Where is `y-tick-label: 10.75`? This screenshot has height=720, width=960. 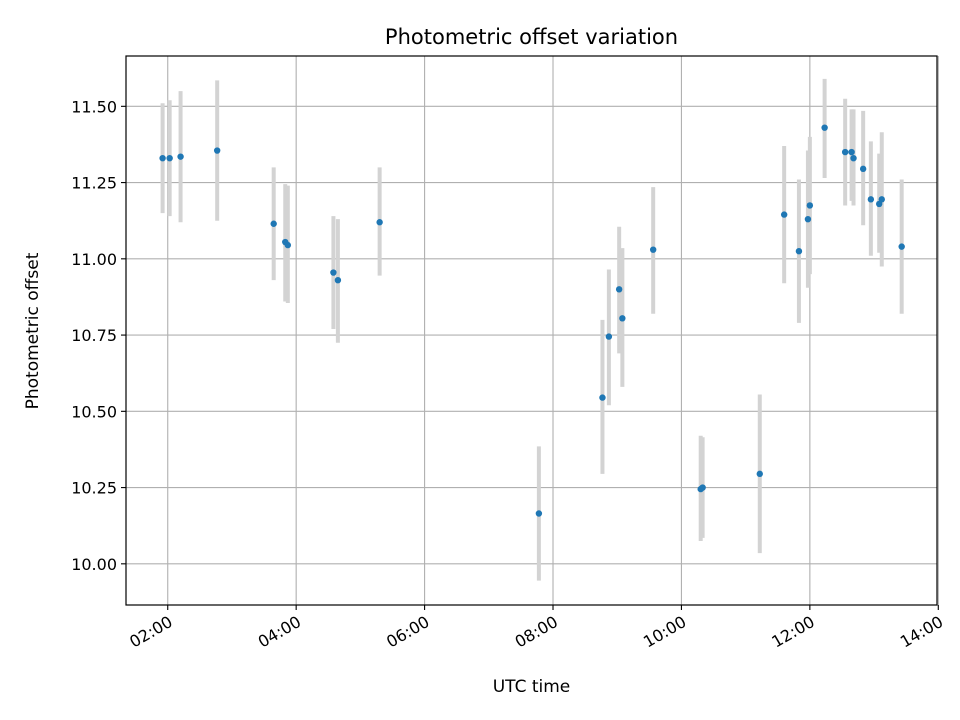 y-tick-label: 10.75 is located at coordinates (94, 335).